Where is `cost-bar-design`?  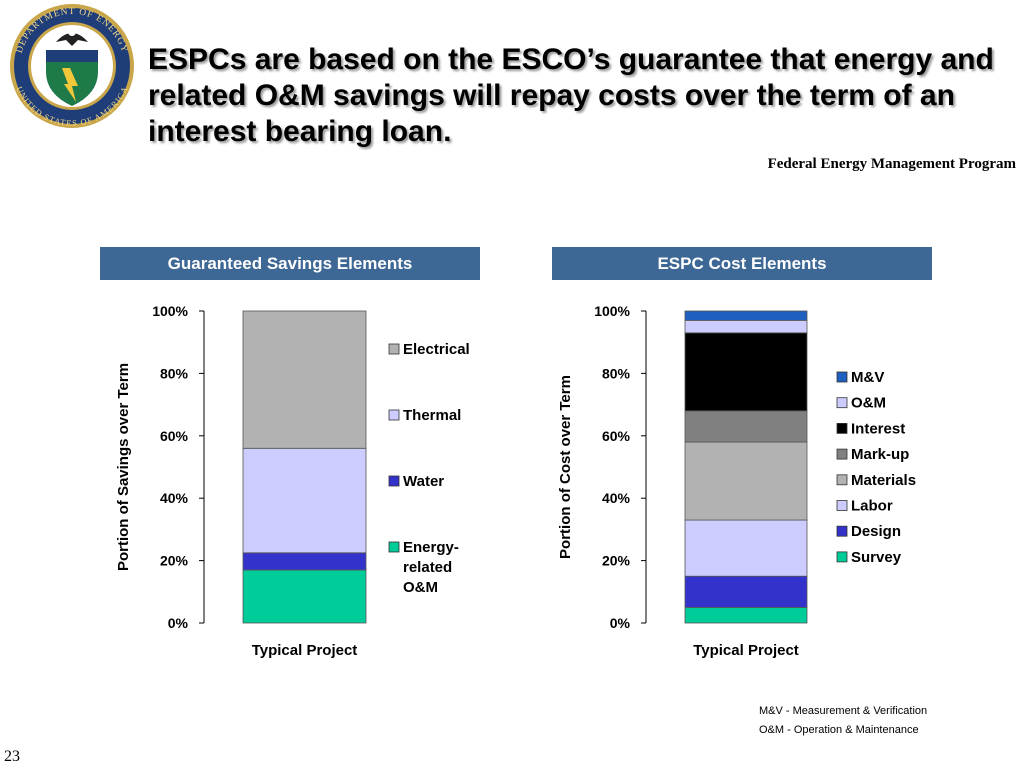
cost-bar-design is located at coordinates (746, 591).